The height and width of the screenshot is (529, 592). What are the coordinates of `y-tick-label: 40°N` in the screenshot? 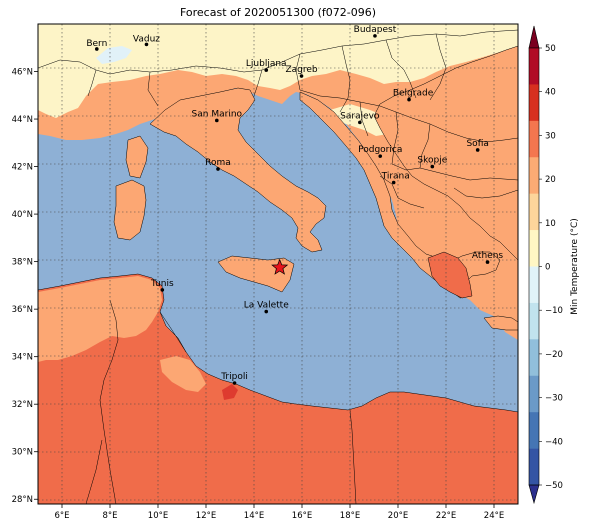 It's located at (22, 215).